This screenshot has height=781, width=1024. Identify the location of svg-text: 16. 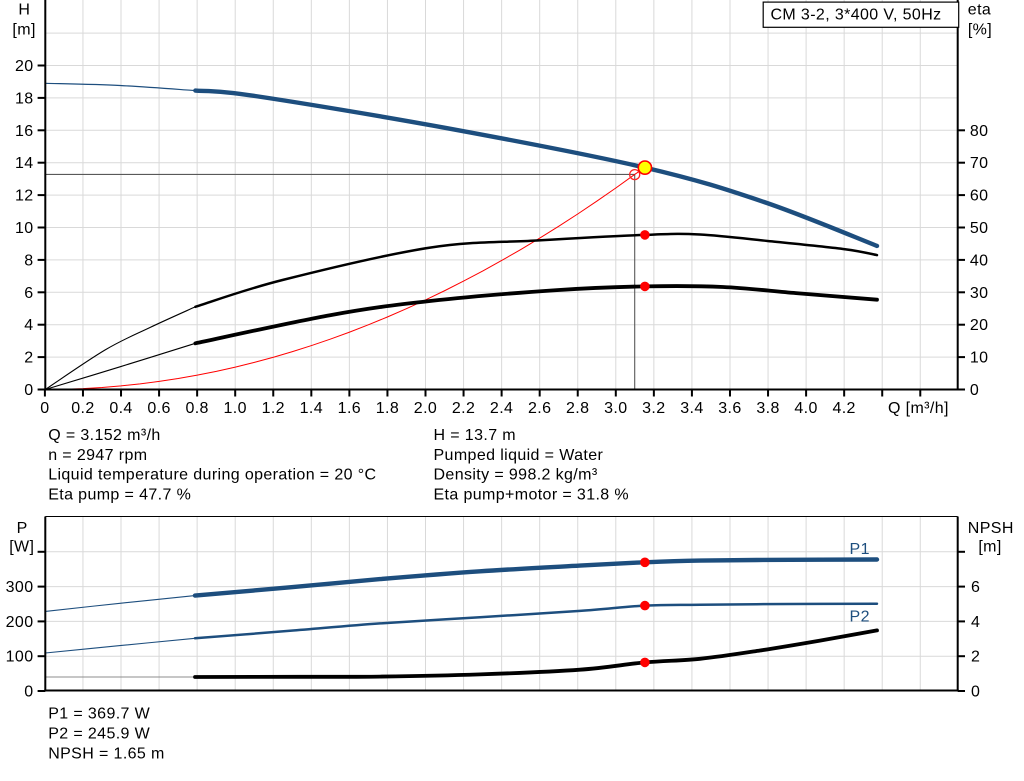
(24, 131).